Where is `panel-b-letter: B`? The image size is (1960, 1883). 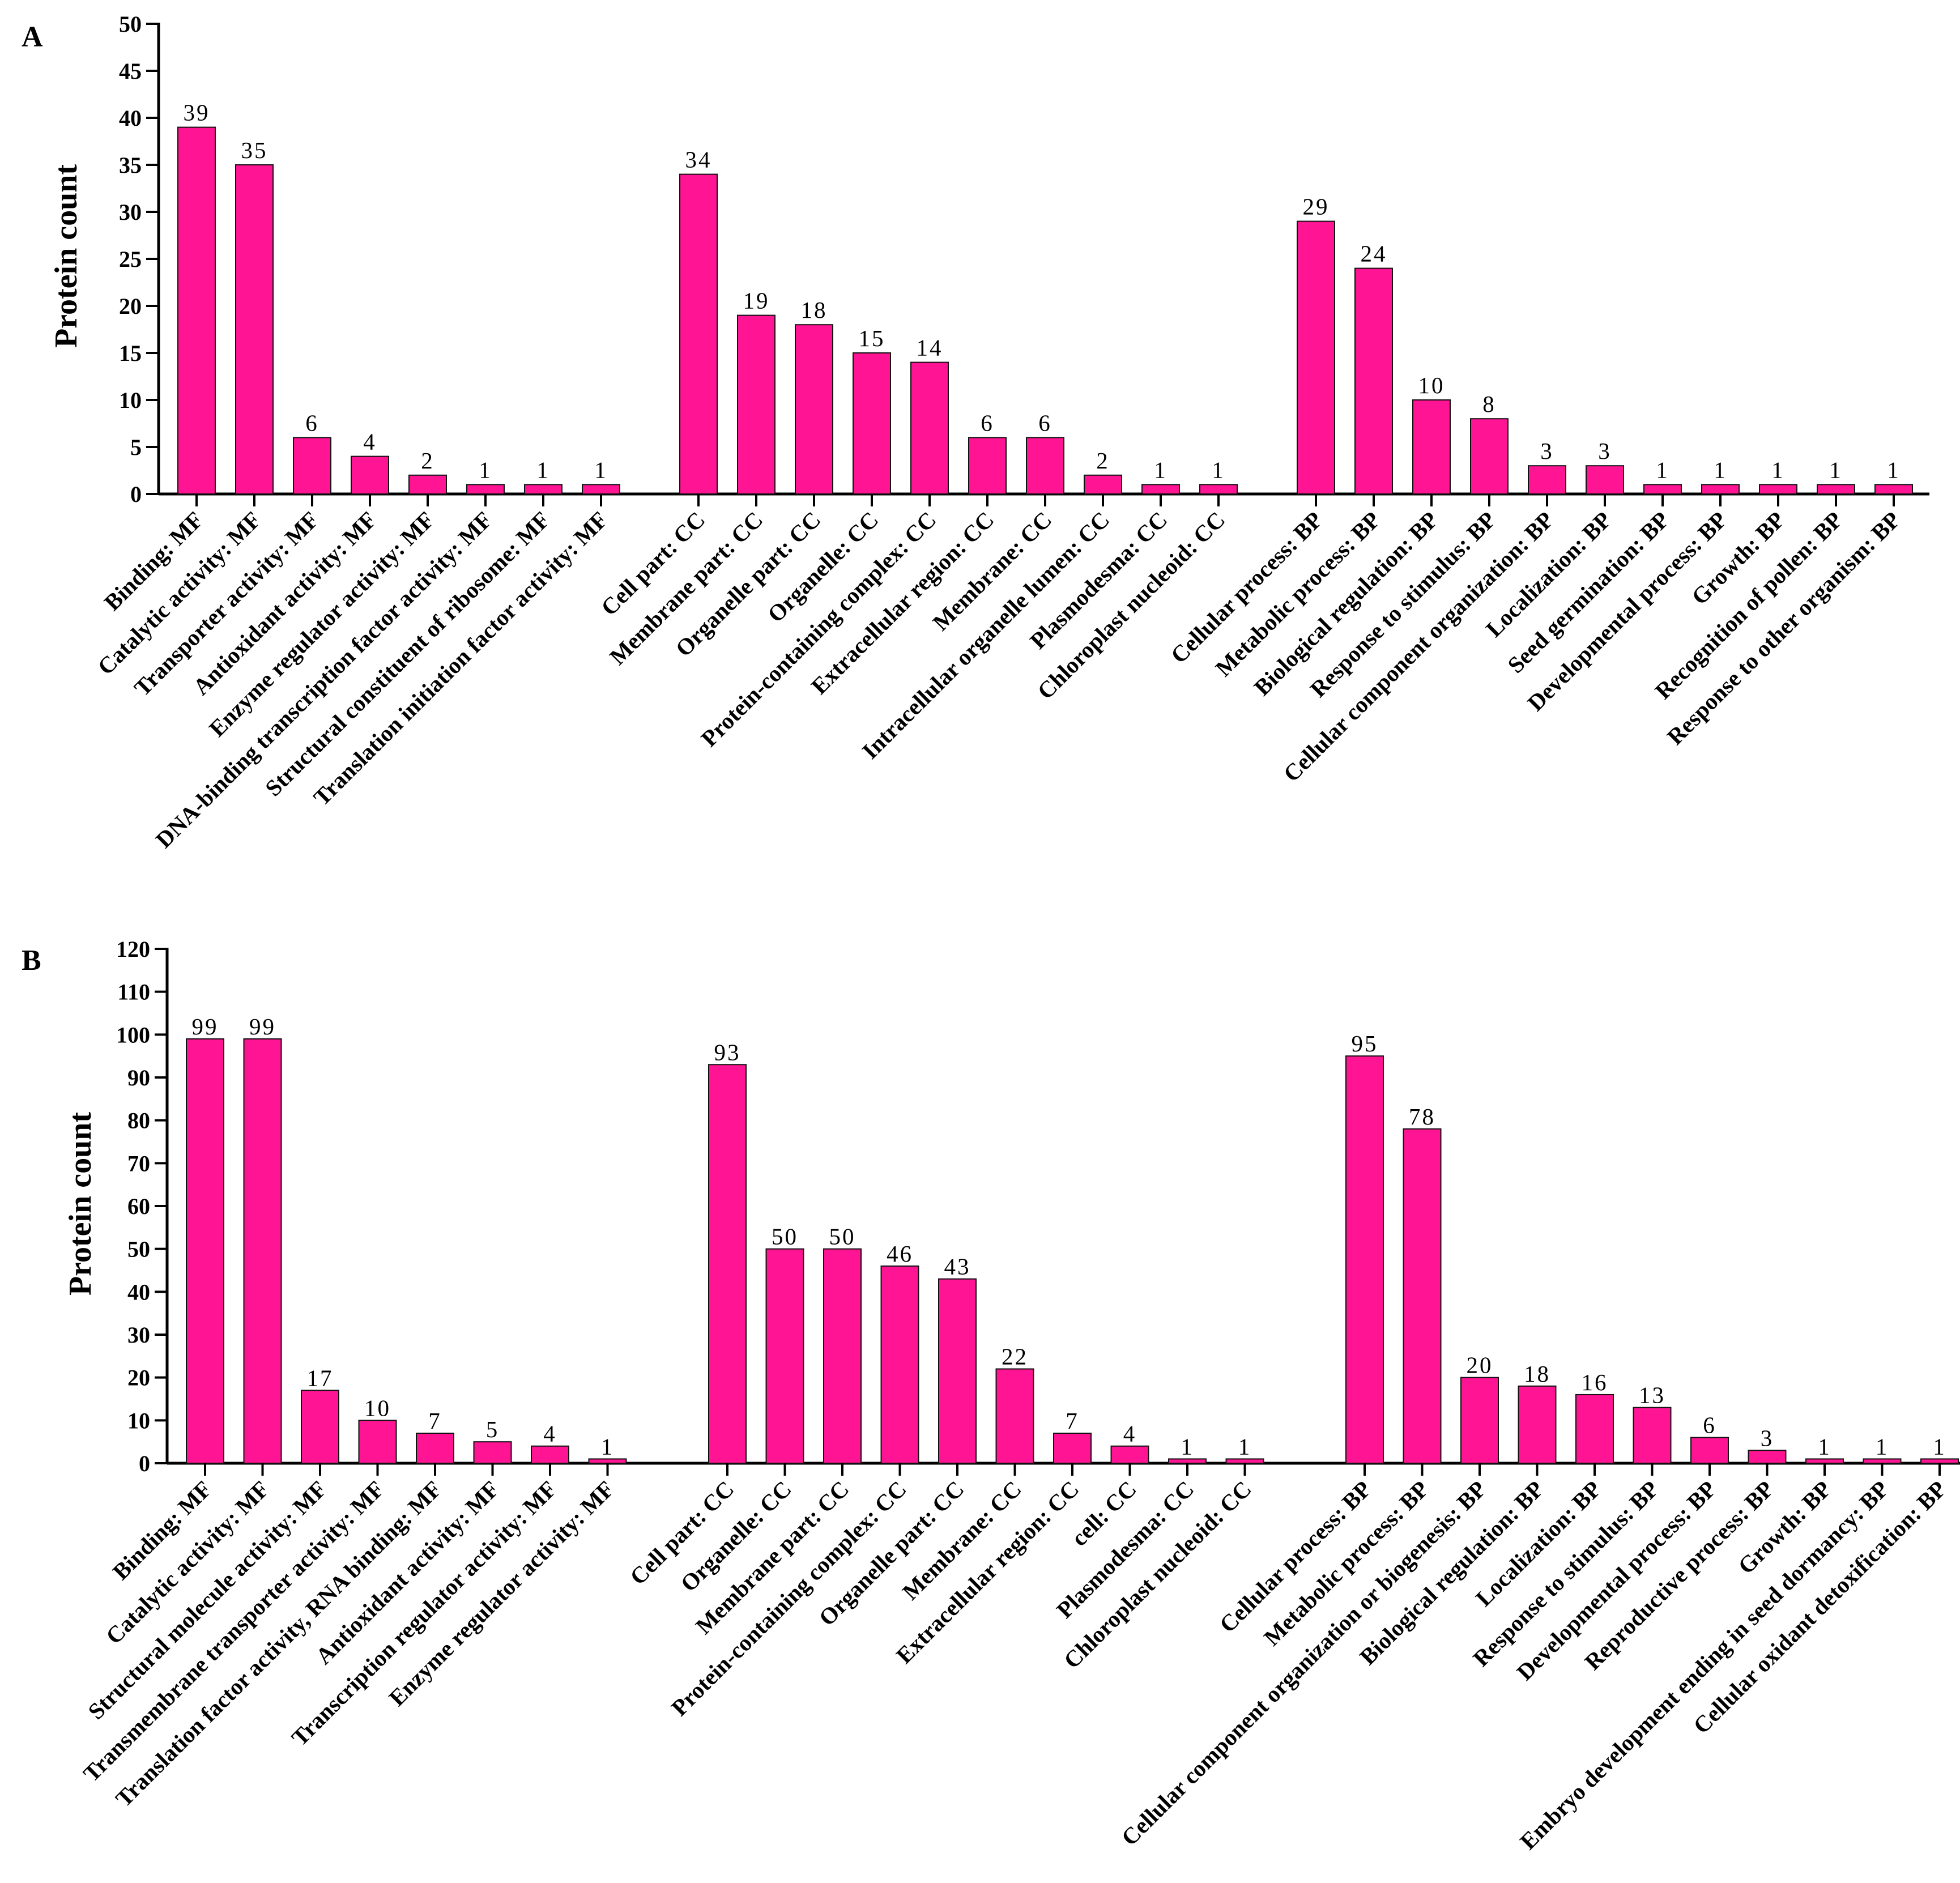
panel-b-letter: B is located at coordinates (32, 960).